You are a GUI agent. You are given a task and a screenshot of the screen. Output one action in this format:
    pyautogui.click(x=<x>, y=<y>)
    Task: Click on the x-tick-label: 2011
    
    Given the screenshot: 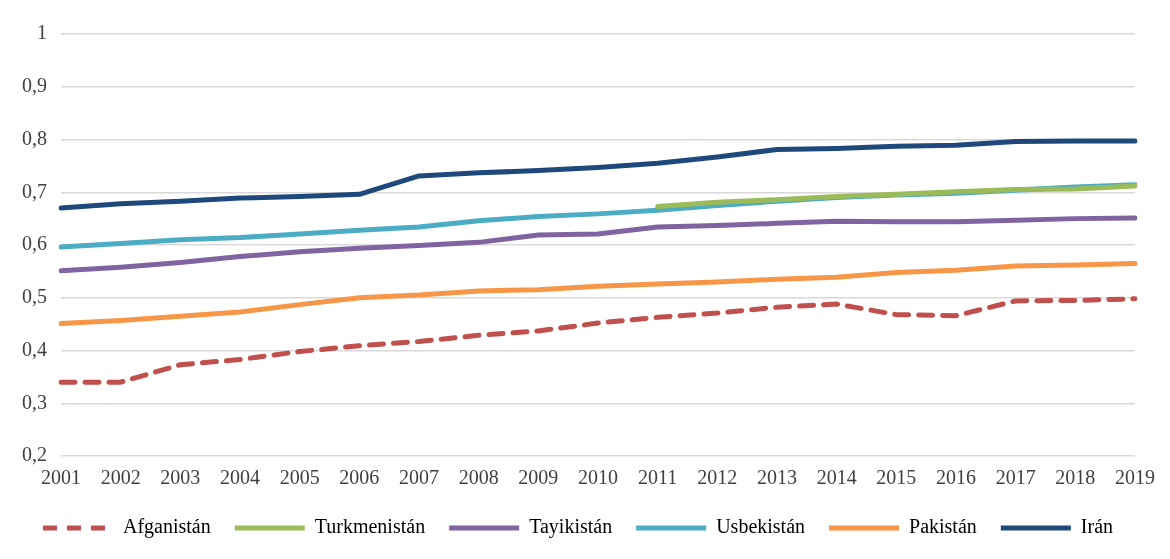 What is the action you would take?
    pyautogui.click(x=658, y=477)
    